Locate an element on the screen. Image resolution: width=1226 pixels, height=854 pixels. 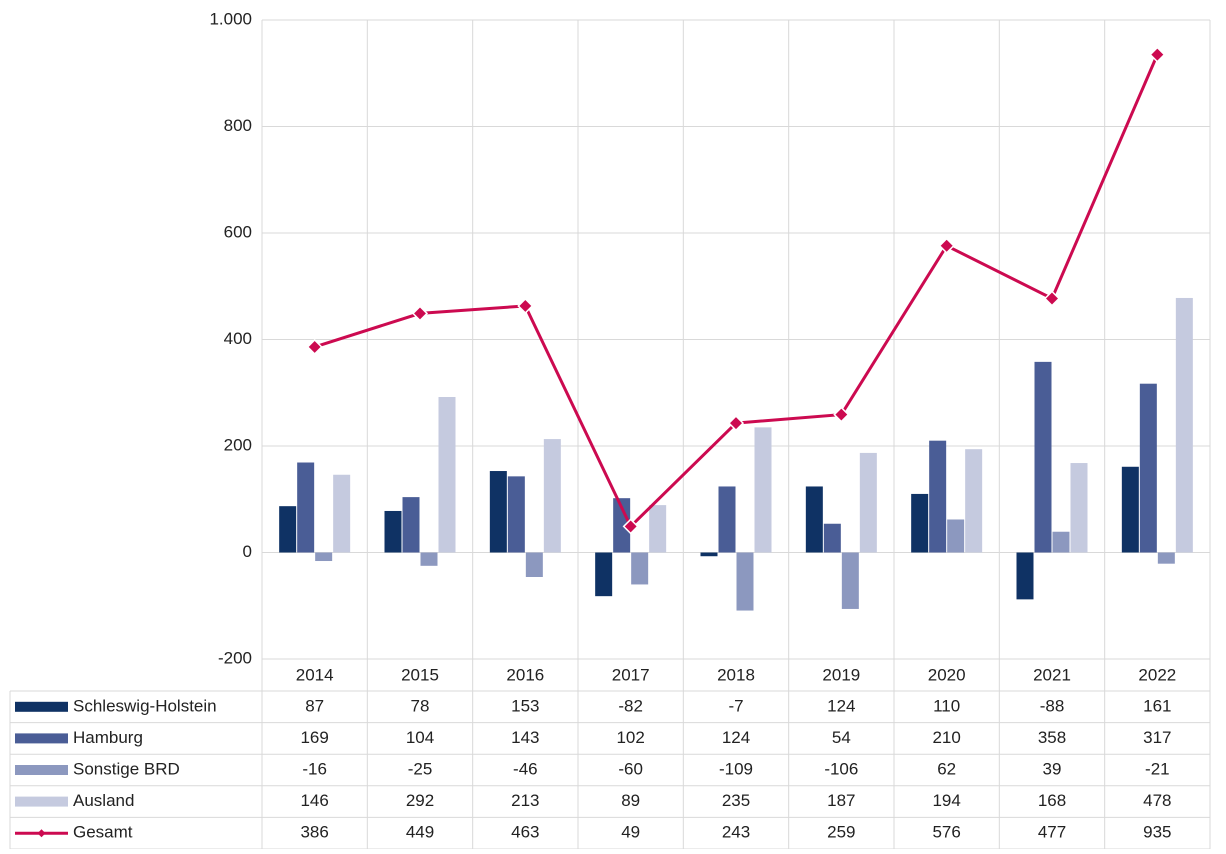
x-tick-label: 2018 is located at coordinates (736, 674).